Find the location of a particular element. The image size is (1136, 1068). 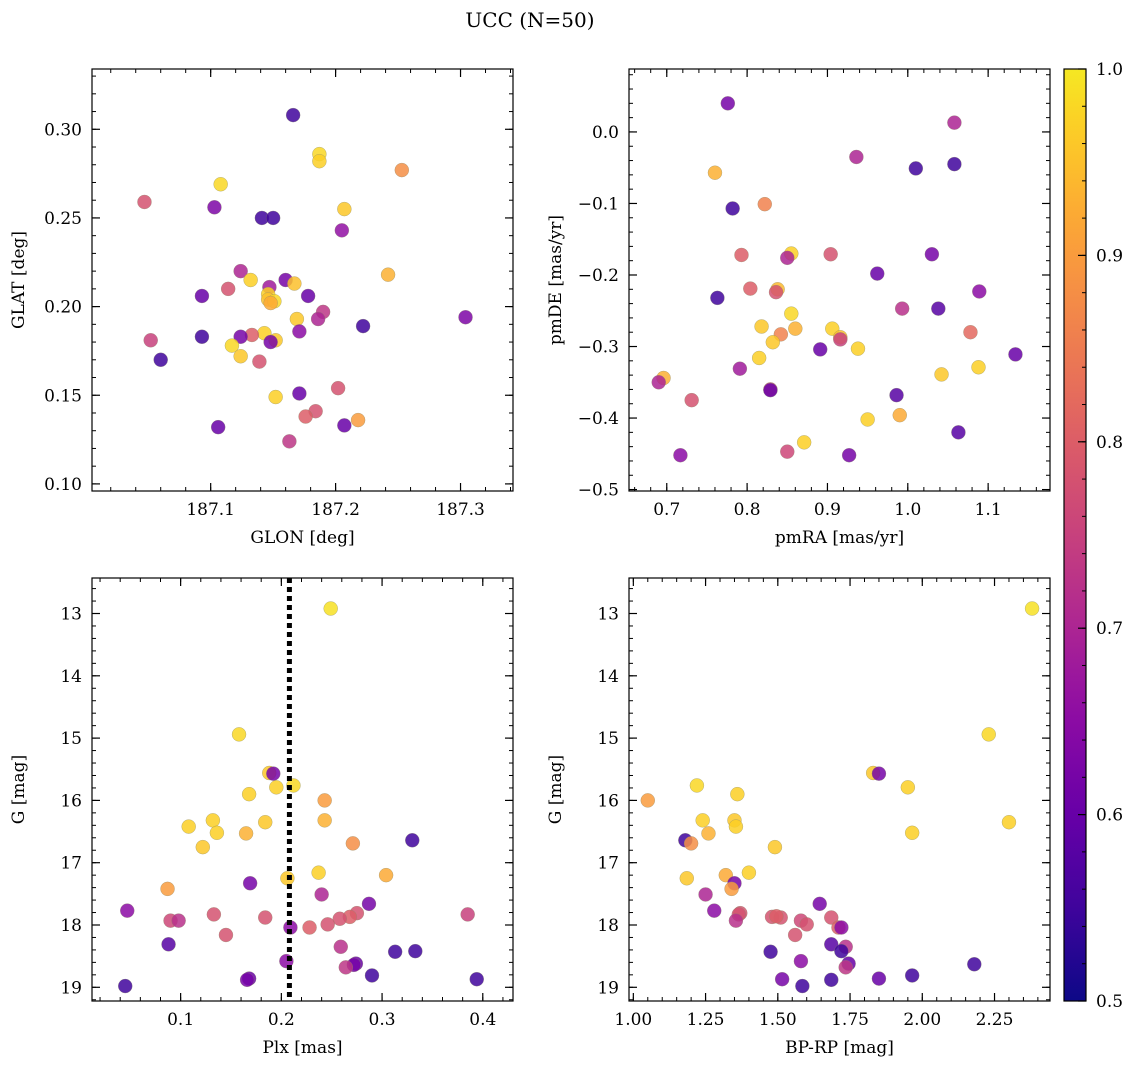

x-tick-label: 1.0 is located at coordinates (907, 510).